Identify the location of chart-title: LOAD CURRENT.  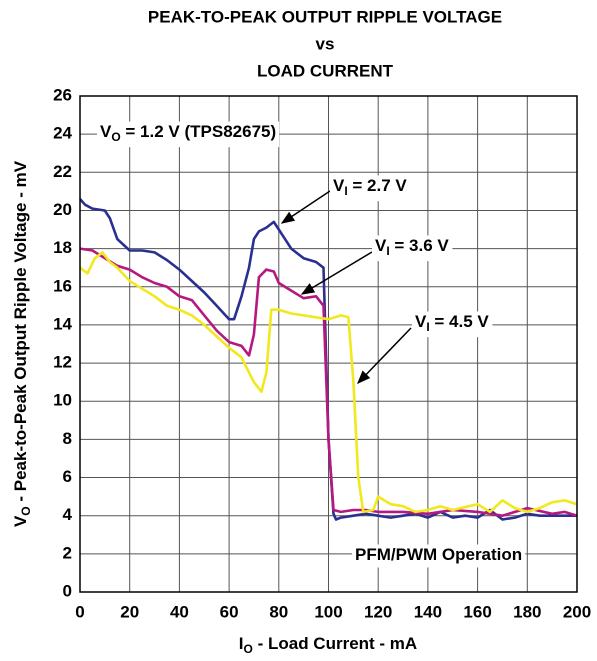
(325, 70).